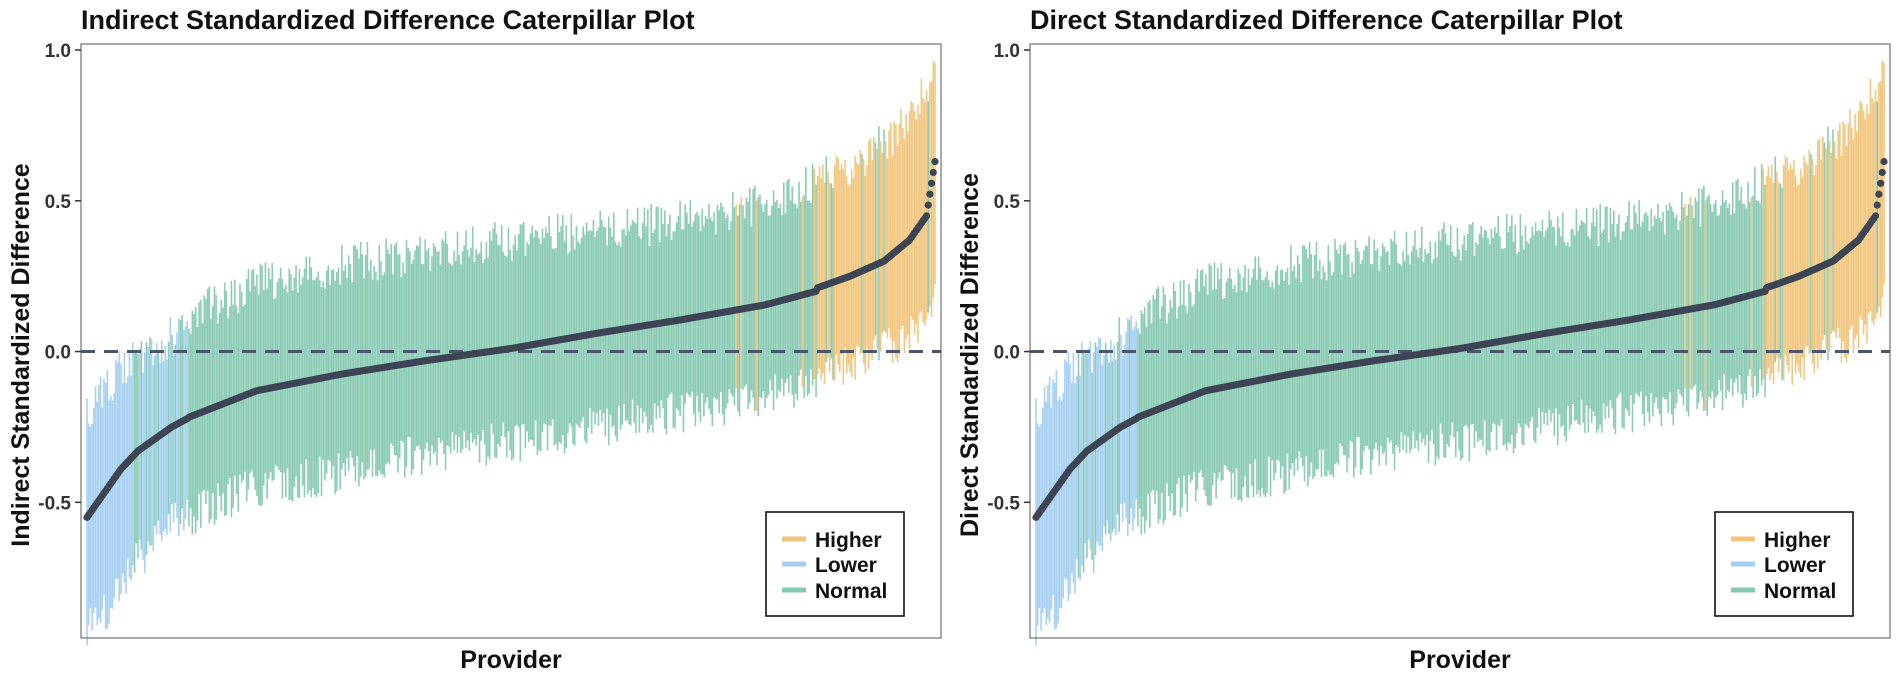 This screenshot has width=1897, height=685. What do you see at coordinates (970, 355) in the screenshot?
I see `y-axis-label: Direct Standardized Difference` at bounding box center [970, 355].